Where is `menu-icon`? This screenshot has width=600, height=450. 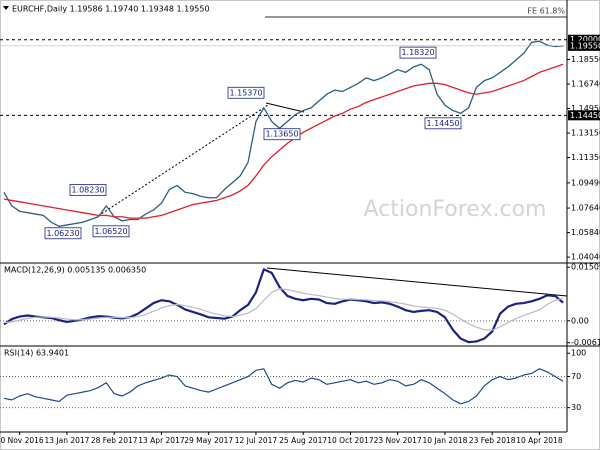 menu-icon is located at coordinates (6, 8).